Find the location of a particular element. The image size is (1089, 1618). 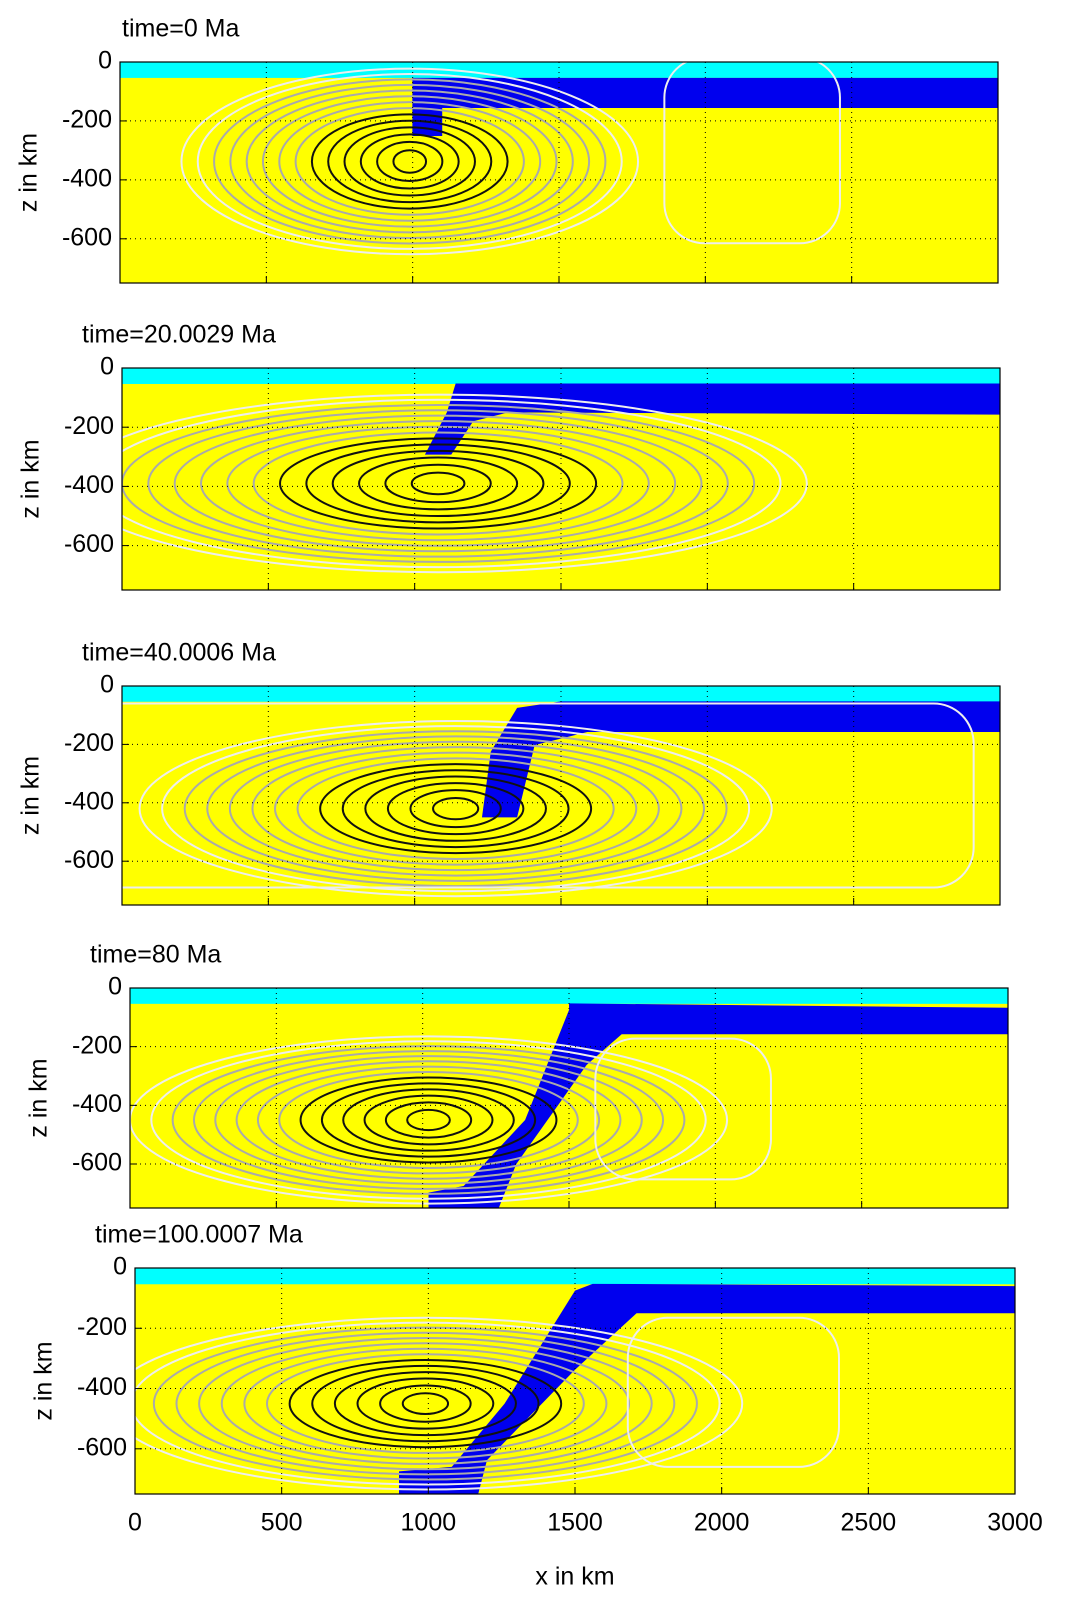

x-axis-label: x in km is located at coordinates (574, 1577).